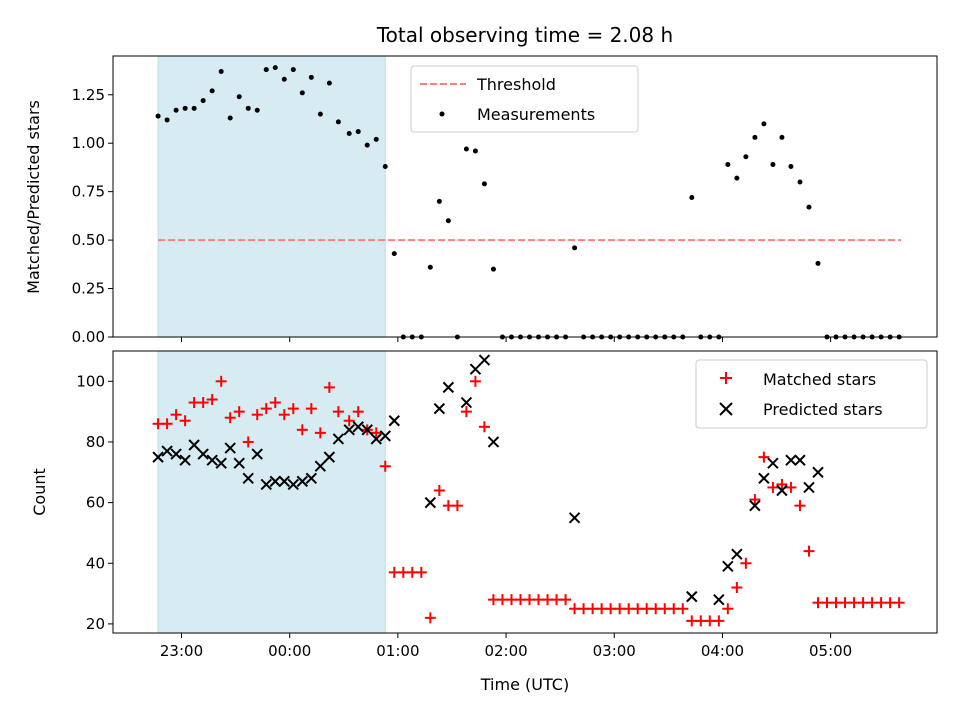 The width and height of the screenshot is (960, 720). What do you see at coordinates (181, 651) in the screenshot?
I see `x-tick-label: 23:00` at bounding box center [181, 651].